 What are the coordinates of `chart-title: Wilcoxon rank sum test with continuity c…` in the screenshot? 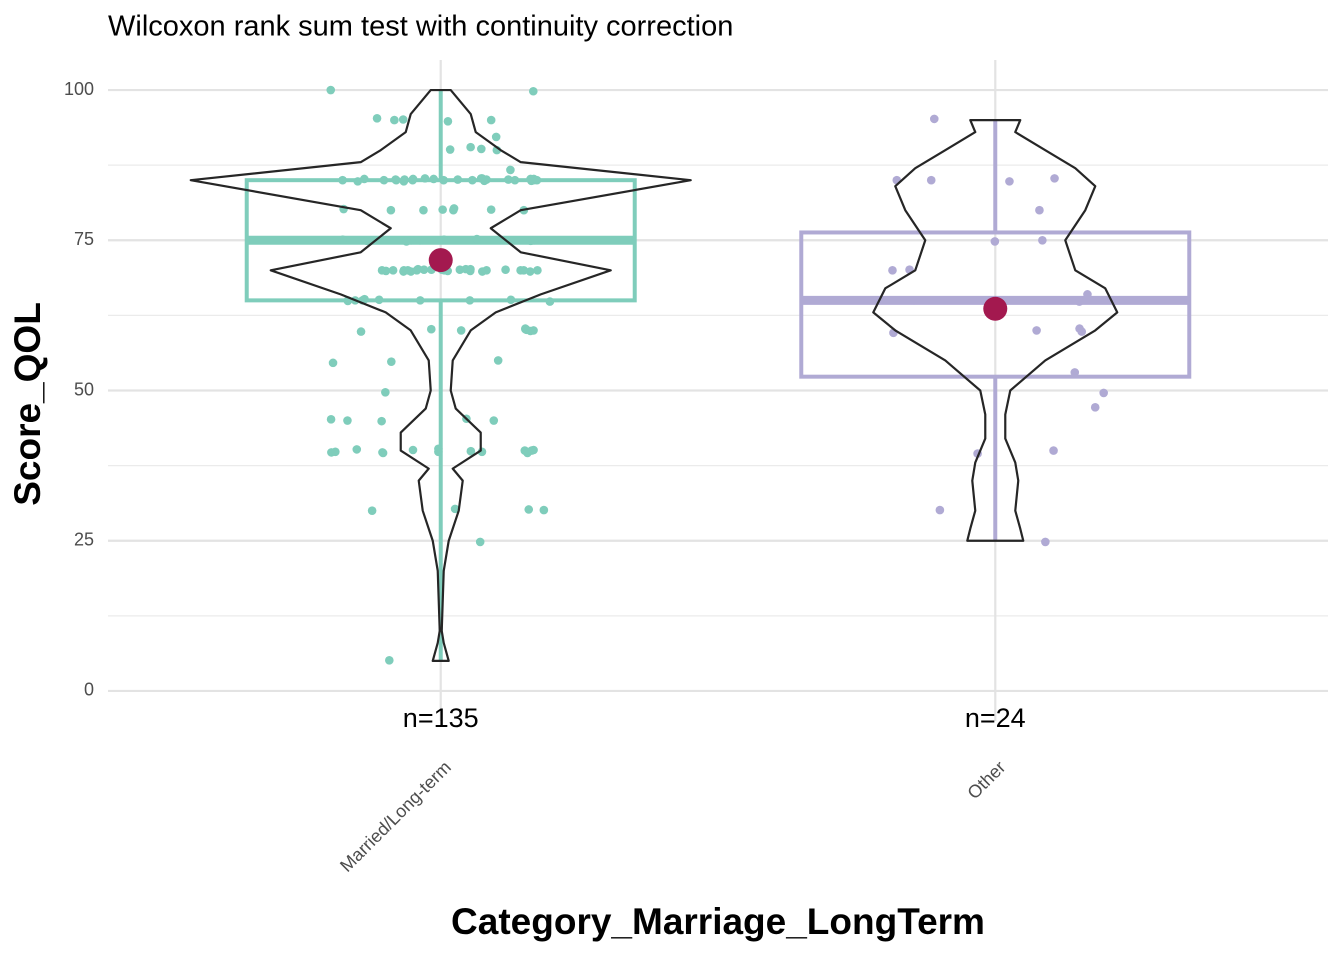 It's located at (420, 27).